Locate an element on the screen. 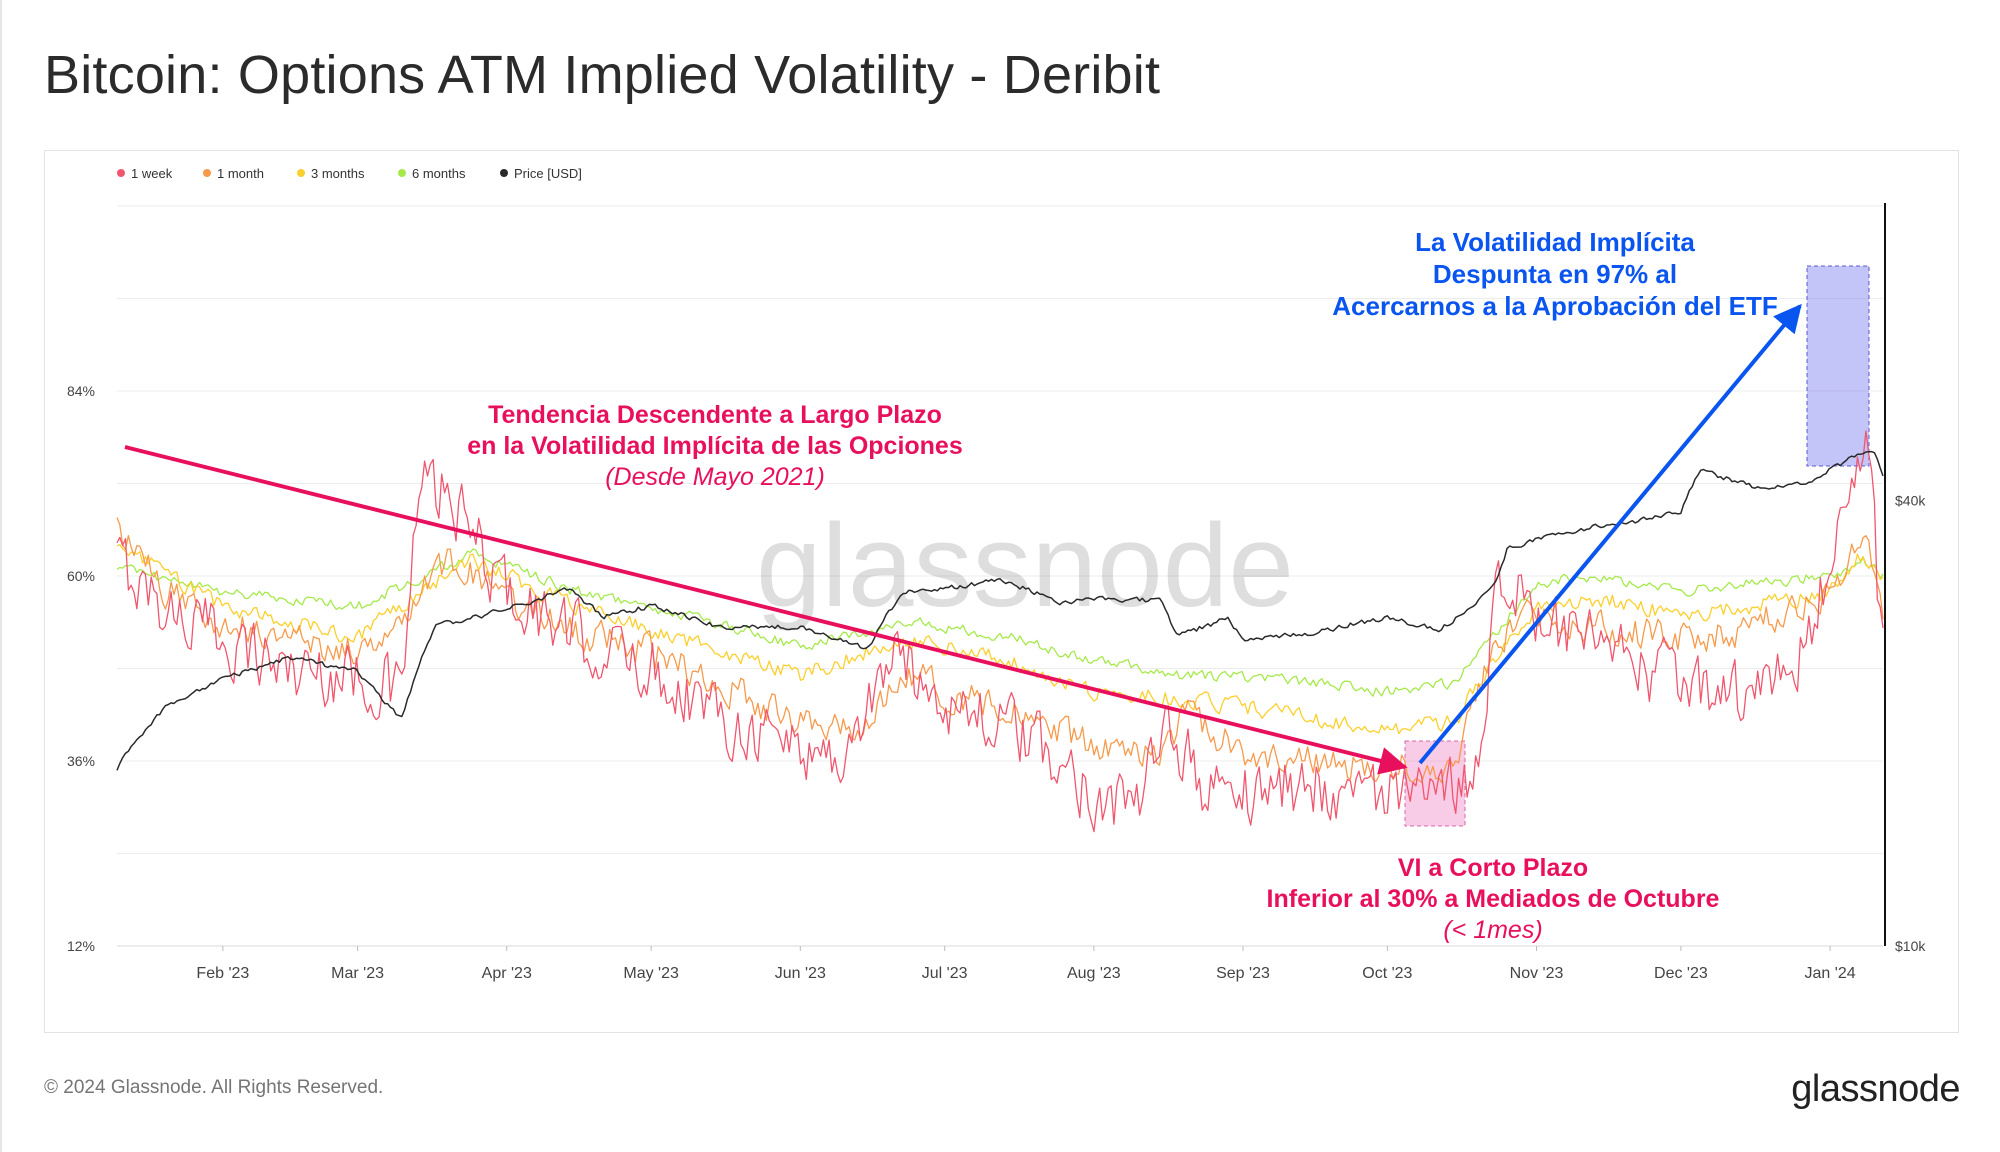 The image size is (2000, 1152). y-left-tick-label: 60% is located at coordinates (81, 576).